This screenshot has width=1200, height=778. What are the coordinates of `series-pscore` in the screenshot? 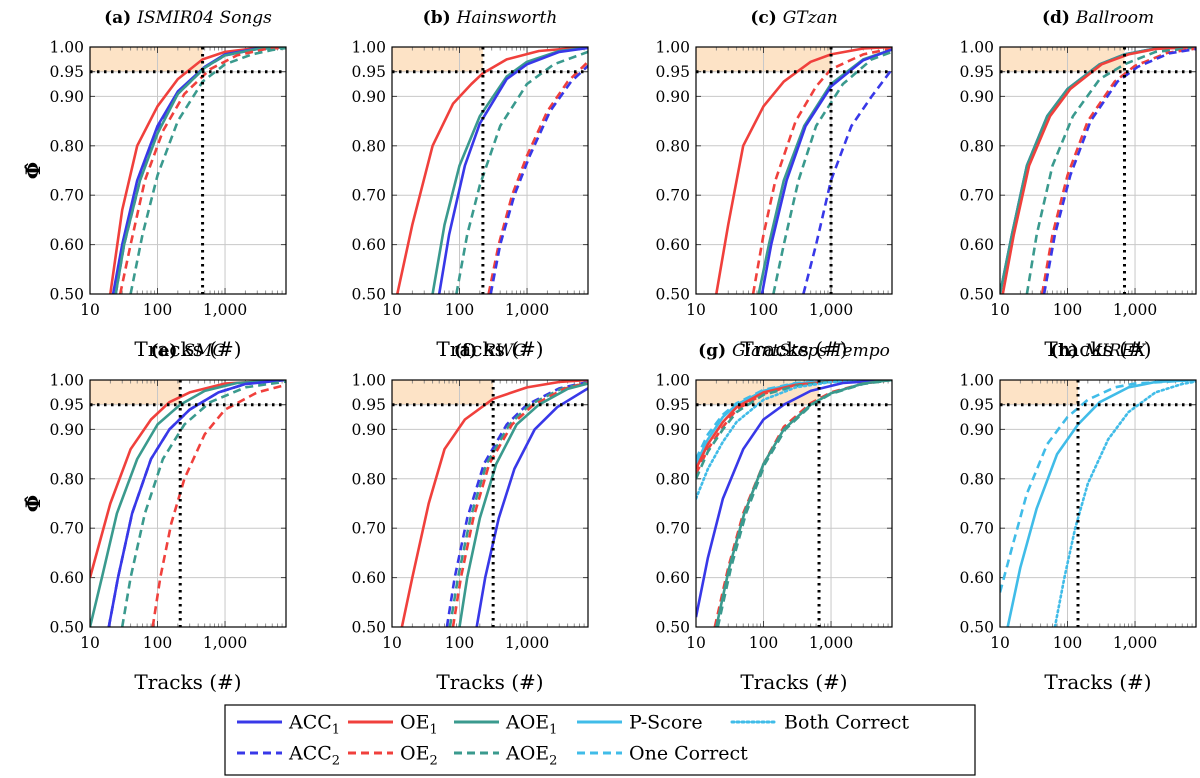 It's located at (1101, 503).